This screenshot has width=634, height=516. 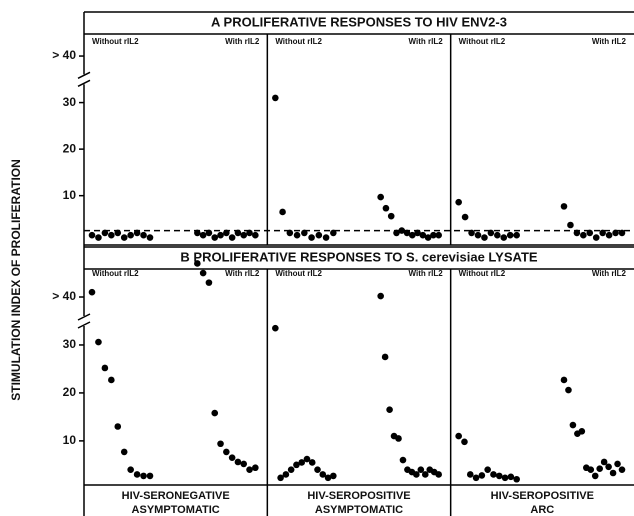 I want to click on y-axis-label: STIMULATION INDEX OF PROLIFERATION, so click(x=16, y=280).